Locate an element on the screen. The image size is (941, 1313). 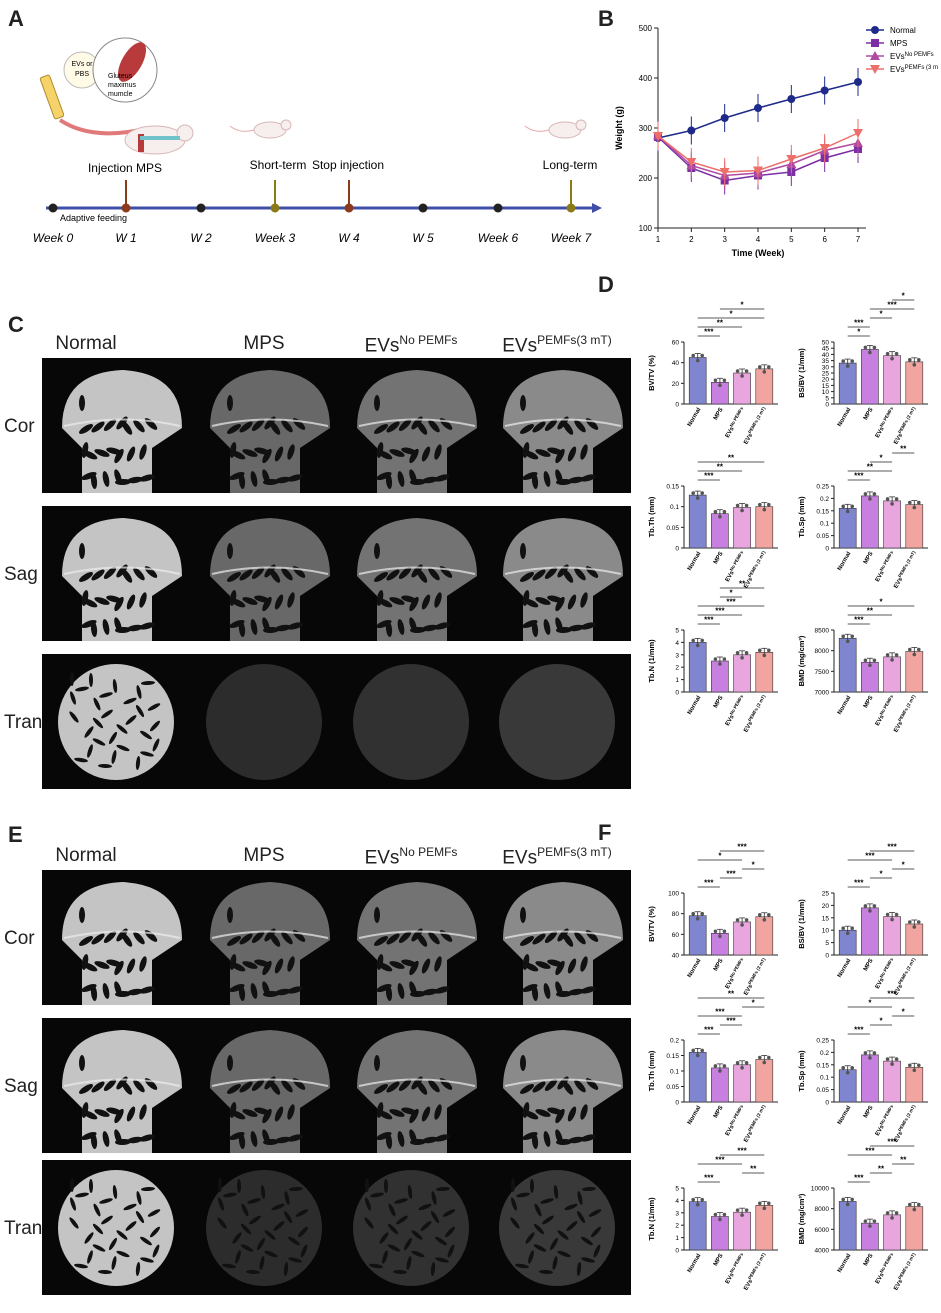
y-tick-label: 7000 is located at coordinates (822, 693).